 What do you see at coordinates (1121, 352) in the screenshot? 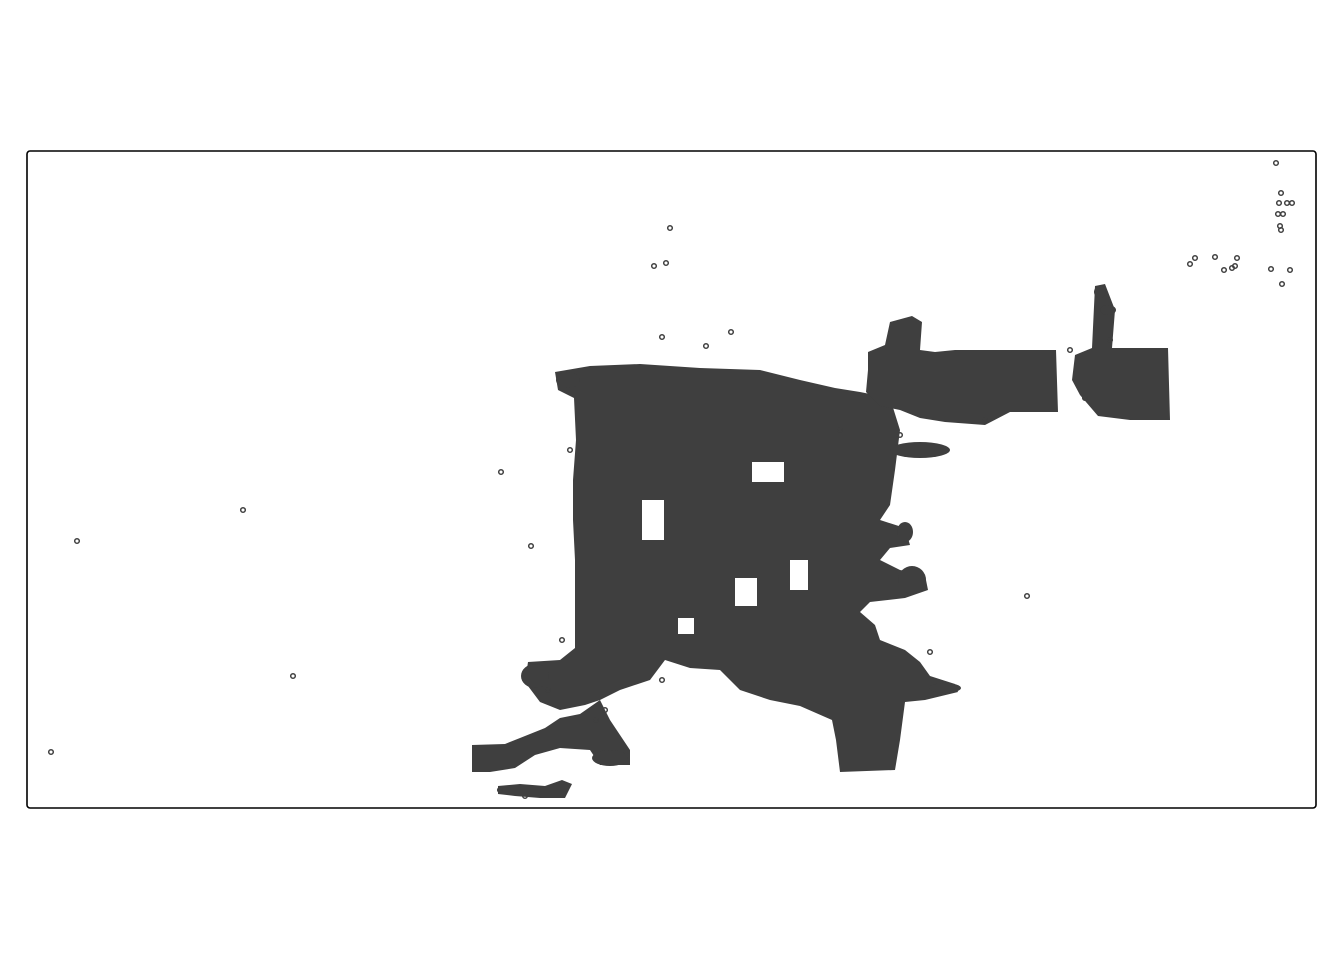
I see `cluster-northeast` at bounding box center [1121, 352].